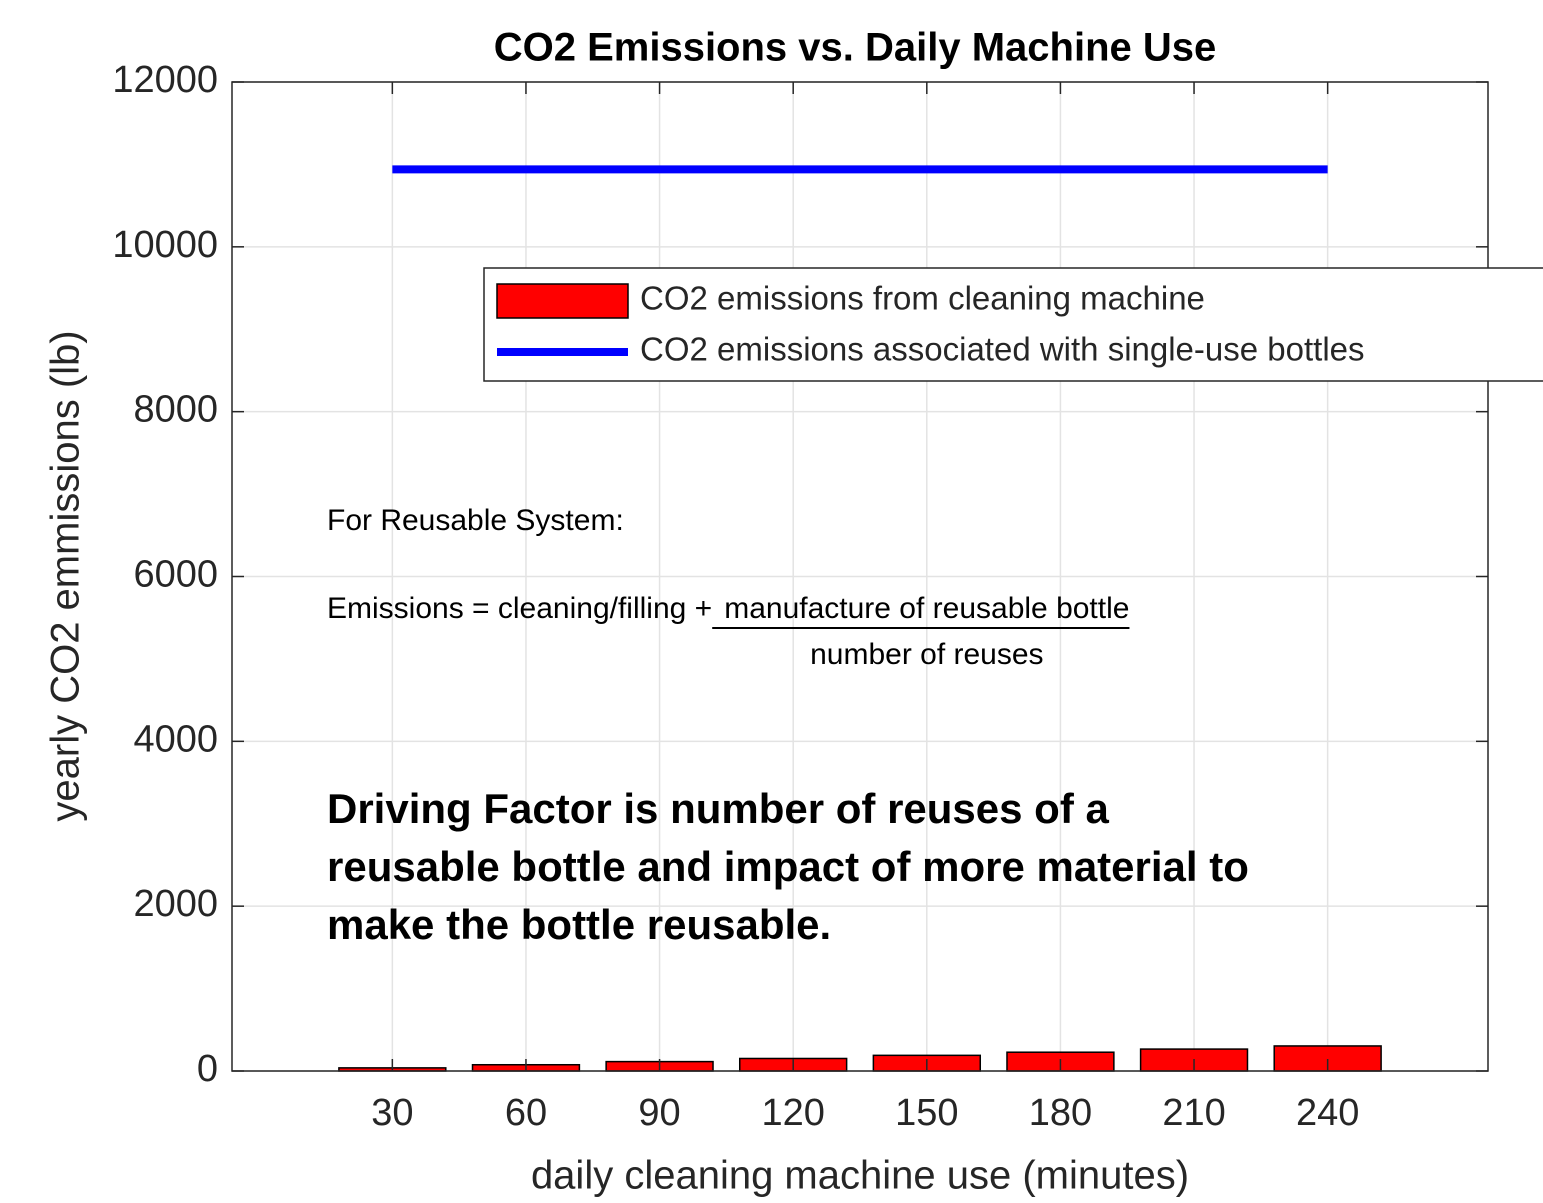 This screenshot has height=1203, width=1543. What do you see at coordinates (855, 48) in the screenshot?
I see `chart-title: CO2 Emissions vs. Daily Machine Use` at bounding box center [855, 48].